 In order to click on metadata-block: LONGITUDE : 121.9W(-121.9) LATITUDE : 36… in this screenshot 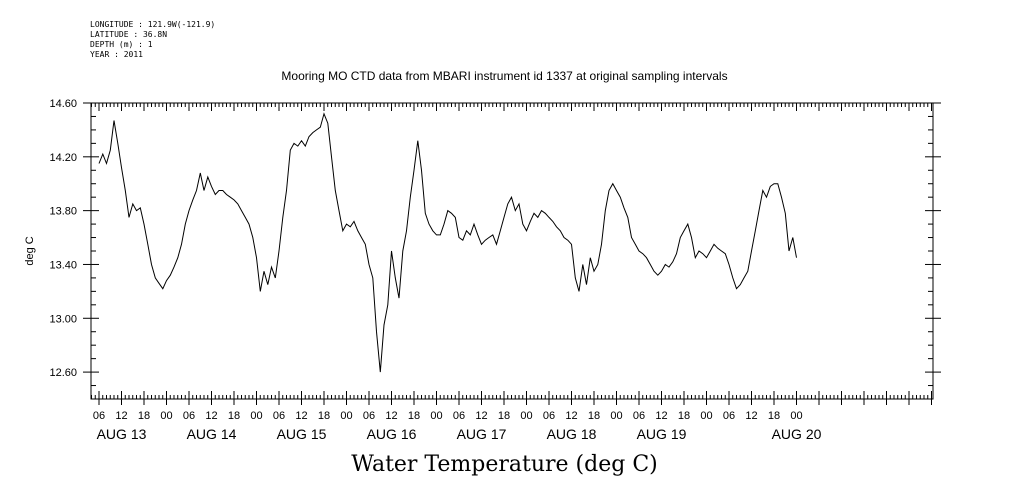, I will do `click(152, 40)`.